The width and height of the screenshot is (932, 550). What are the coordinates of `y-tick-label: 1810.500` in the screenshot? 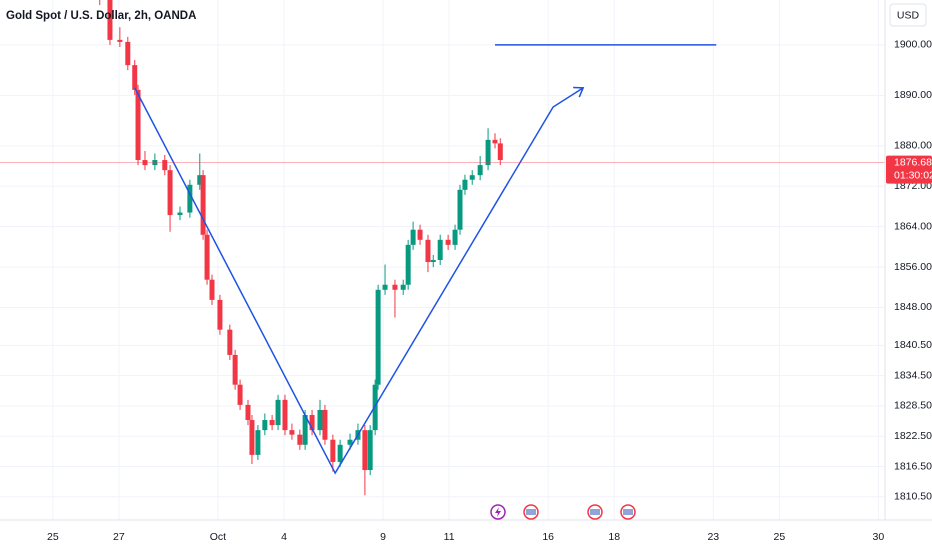 It's located at (913, 497).